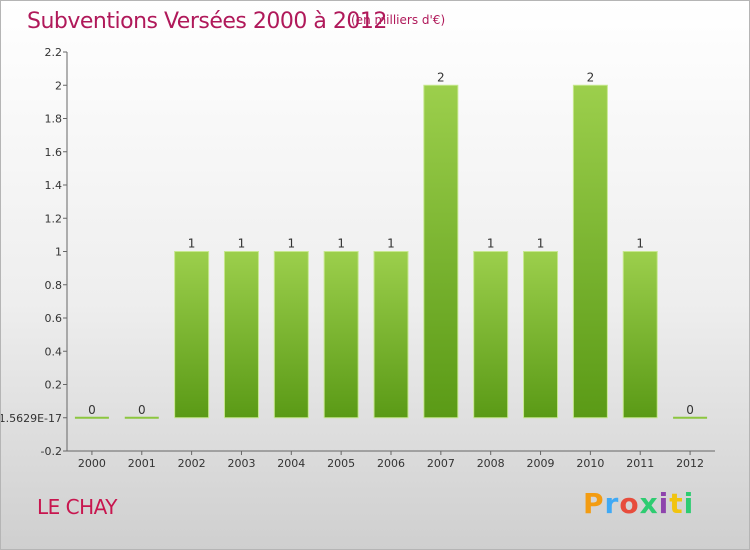 Image resolution: width=750 pixels, height=550 pixels. I want to click on chart-subtitle: (en milliers d'€), so click(398, 20).